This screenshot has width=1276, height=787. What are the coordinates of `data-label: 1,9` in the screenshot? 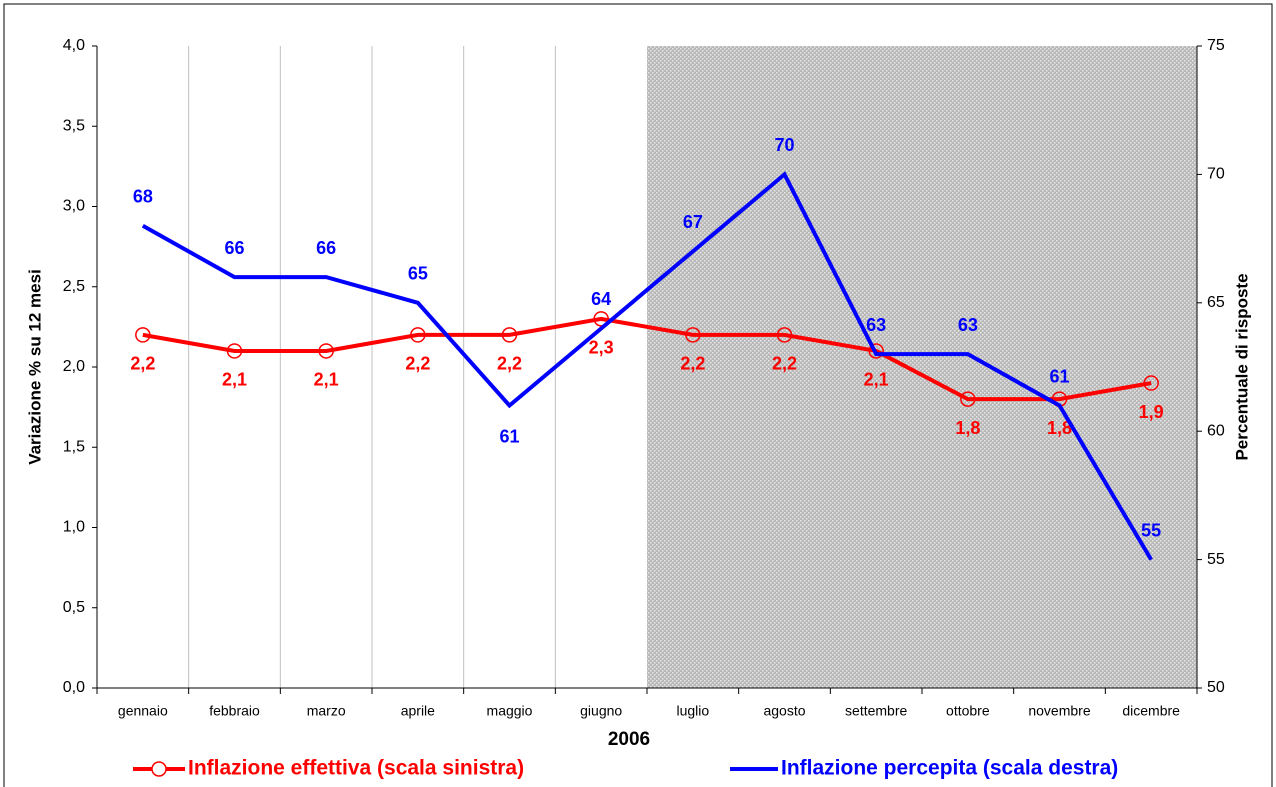 It's located at (1151, 412).